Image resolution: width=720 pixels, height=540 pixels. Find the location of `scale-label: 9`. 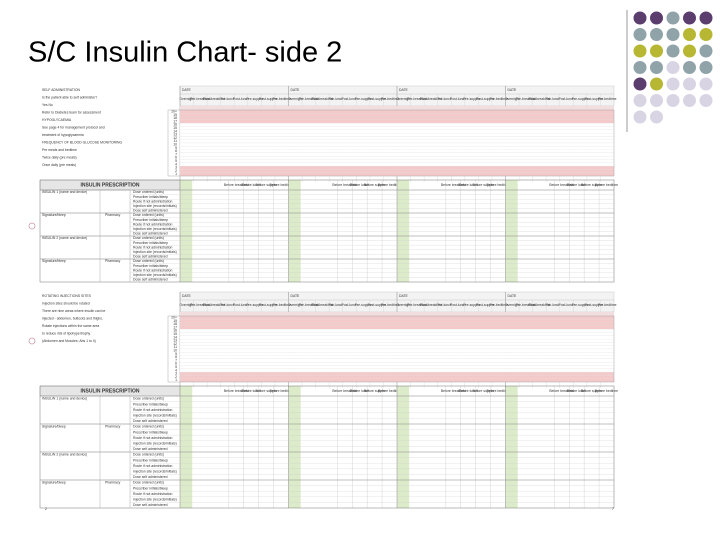

scale-label: 9 is located at coordinates (176, 148).